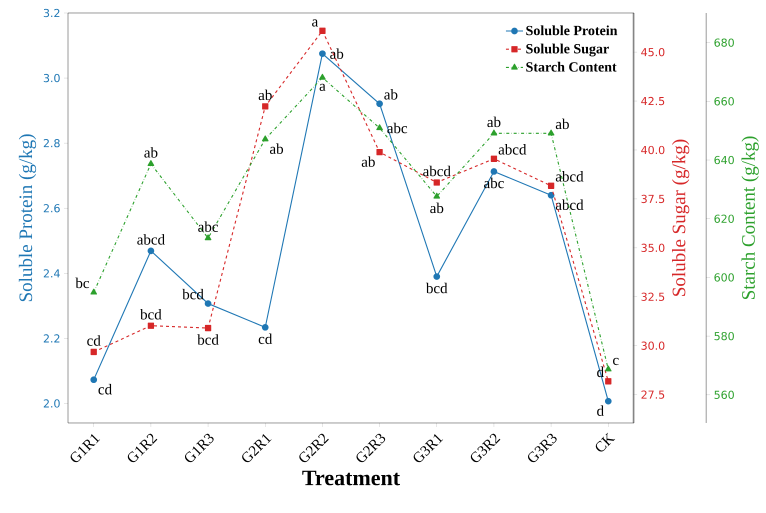 The image size is (766, 513). What do you see at coordinates (606, 442) in the screenshot?
I see `x-tick-label: CK` at bounding box center [606, 442].